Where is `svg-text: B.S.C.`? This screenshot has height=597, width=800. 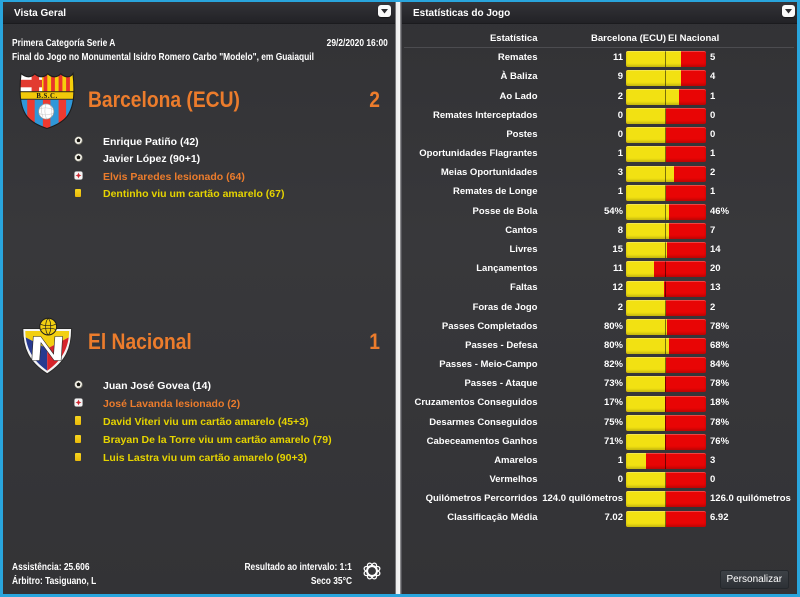 svg-text: B.S.C. is located at coordinates (46, 96).